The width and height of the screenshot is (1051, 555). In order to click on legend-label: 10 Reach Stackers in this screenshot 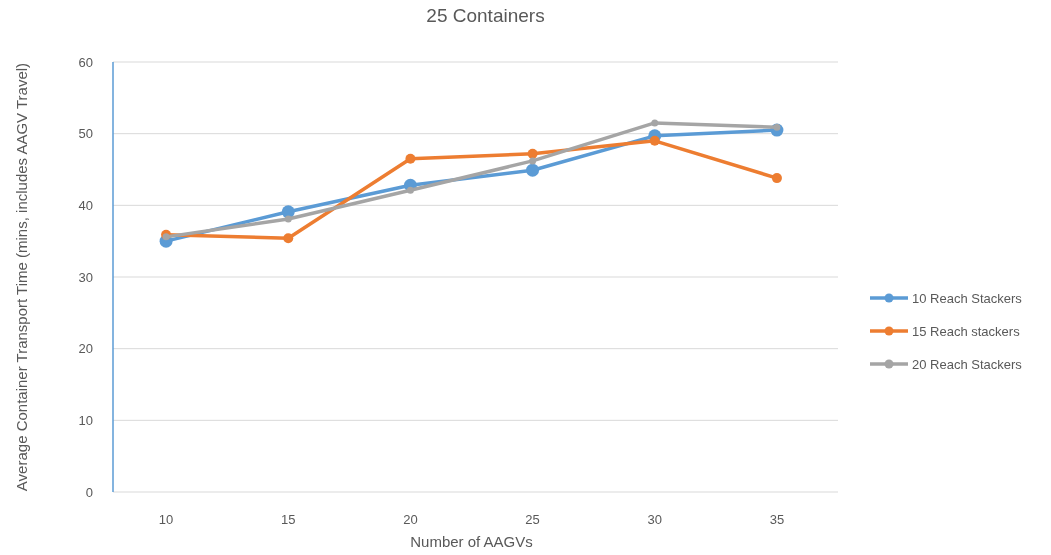, I will do `click(967, 298)`.